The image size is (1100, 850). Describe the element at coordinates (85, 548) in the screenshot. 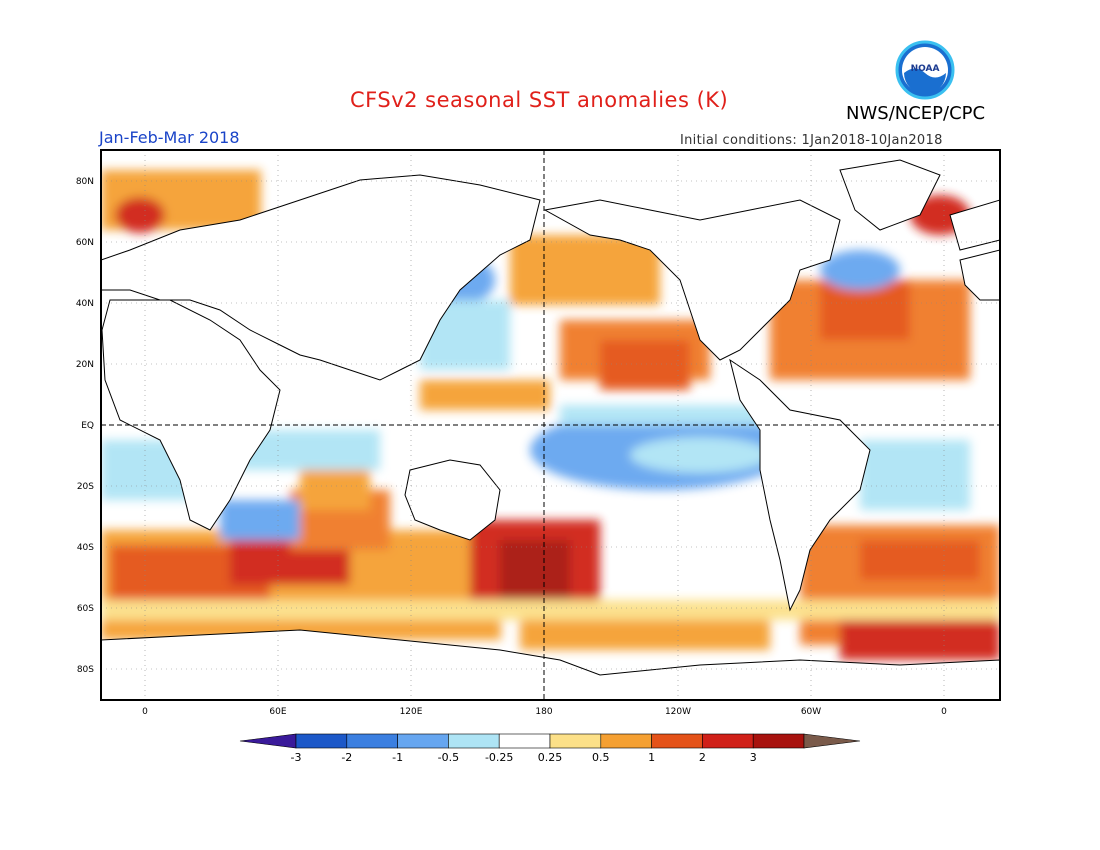

I see `lat-tick-label: 40S` at that location.